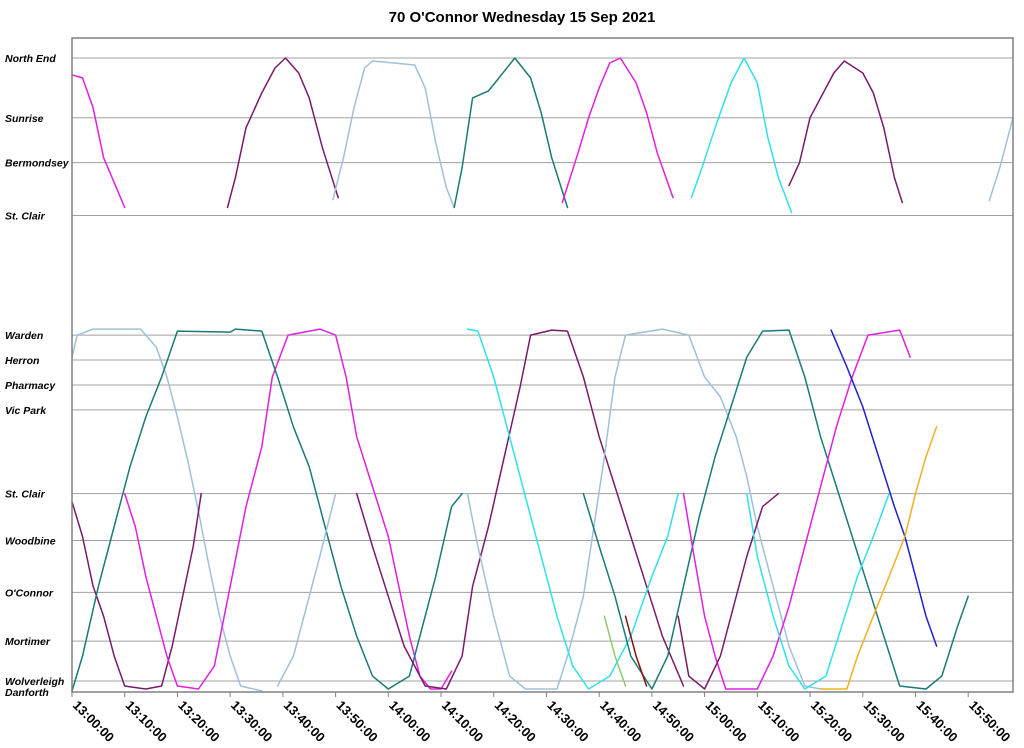  Describe the element at coordinates (24, 119) in the screenshot. I see `stop-label: Sunrise` at that location.